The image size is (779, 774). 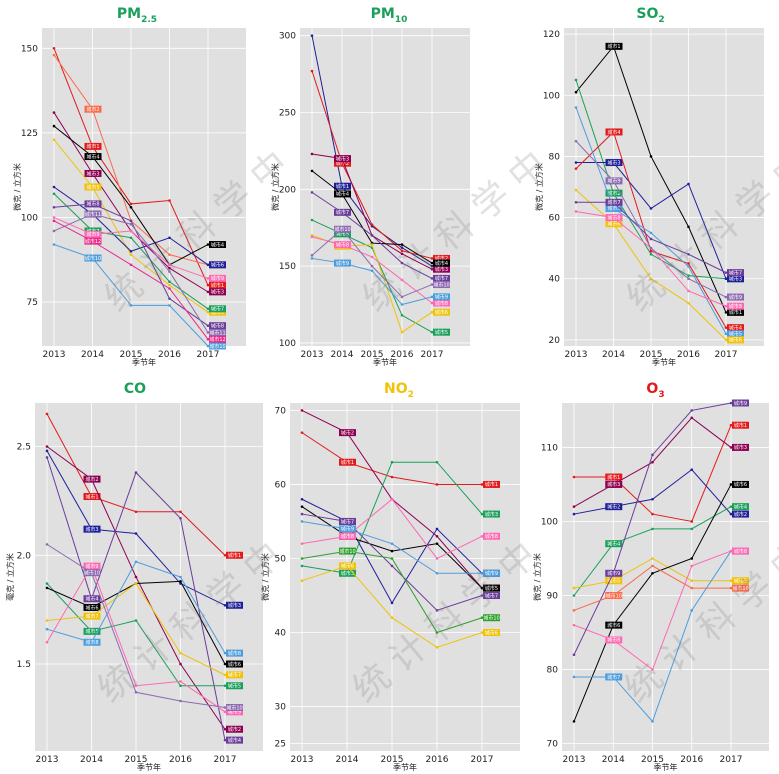 What do you see at coordinates (29, 218) in the screenshot?
I see `y-tick-label: 100` at bounding box center [29, 218].